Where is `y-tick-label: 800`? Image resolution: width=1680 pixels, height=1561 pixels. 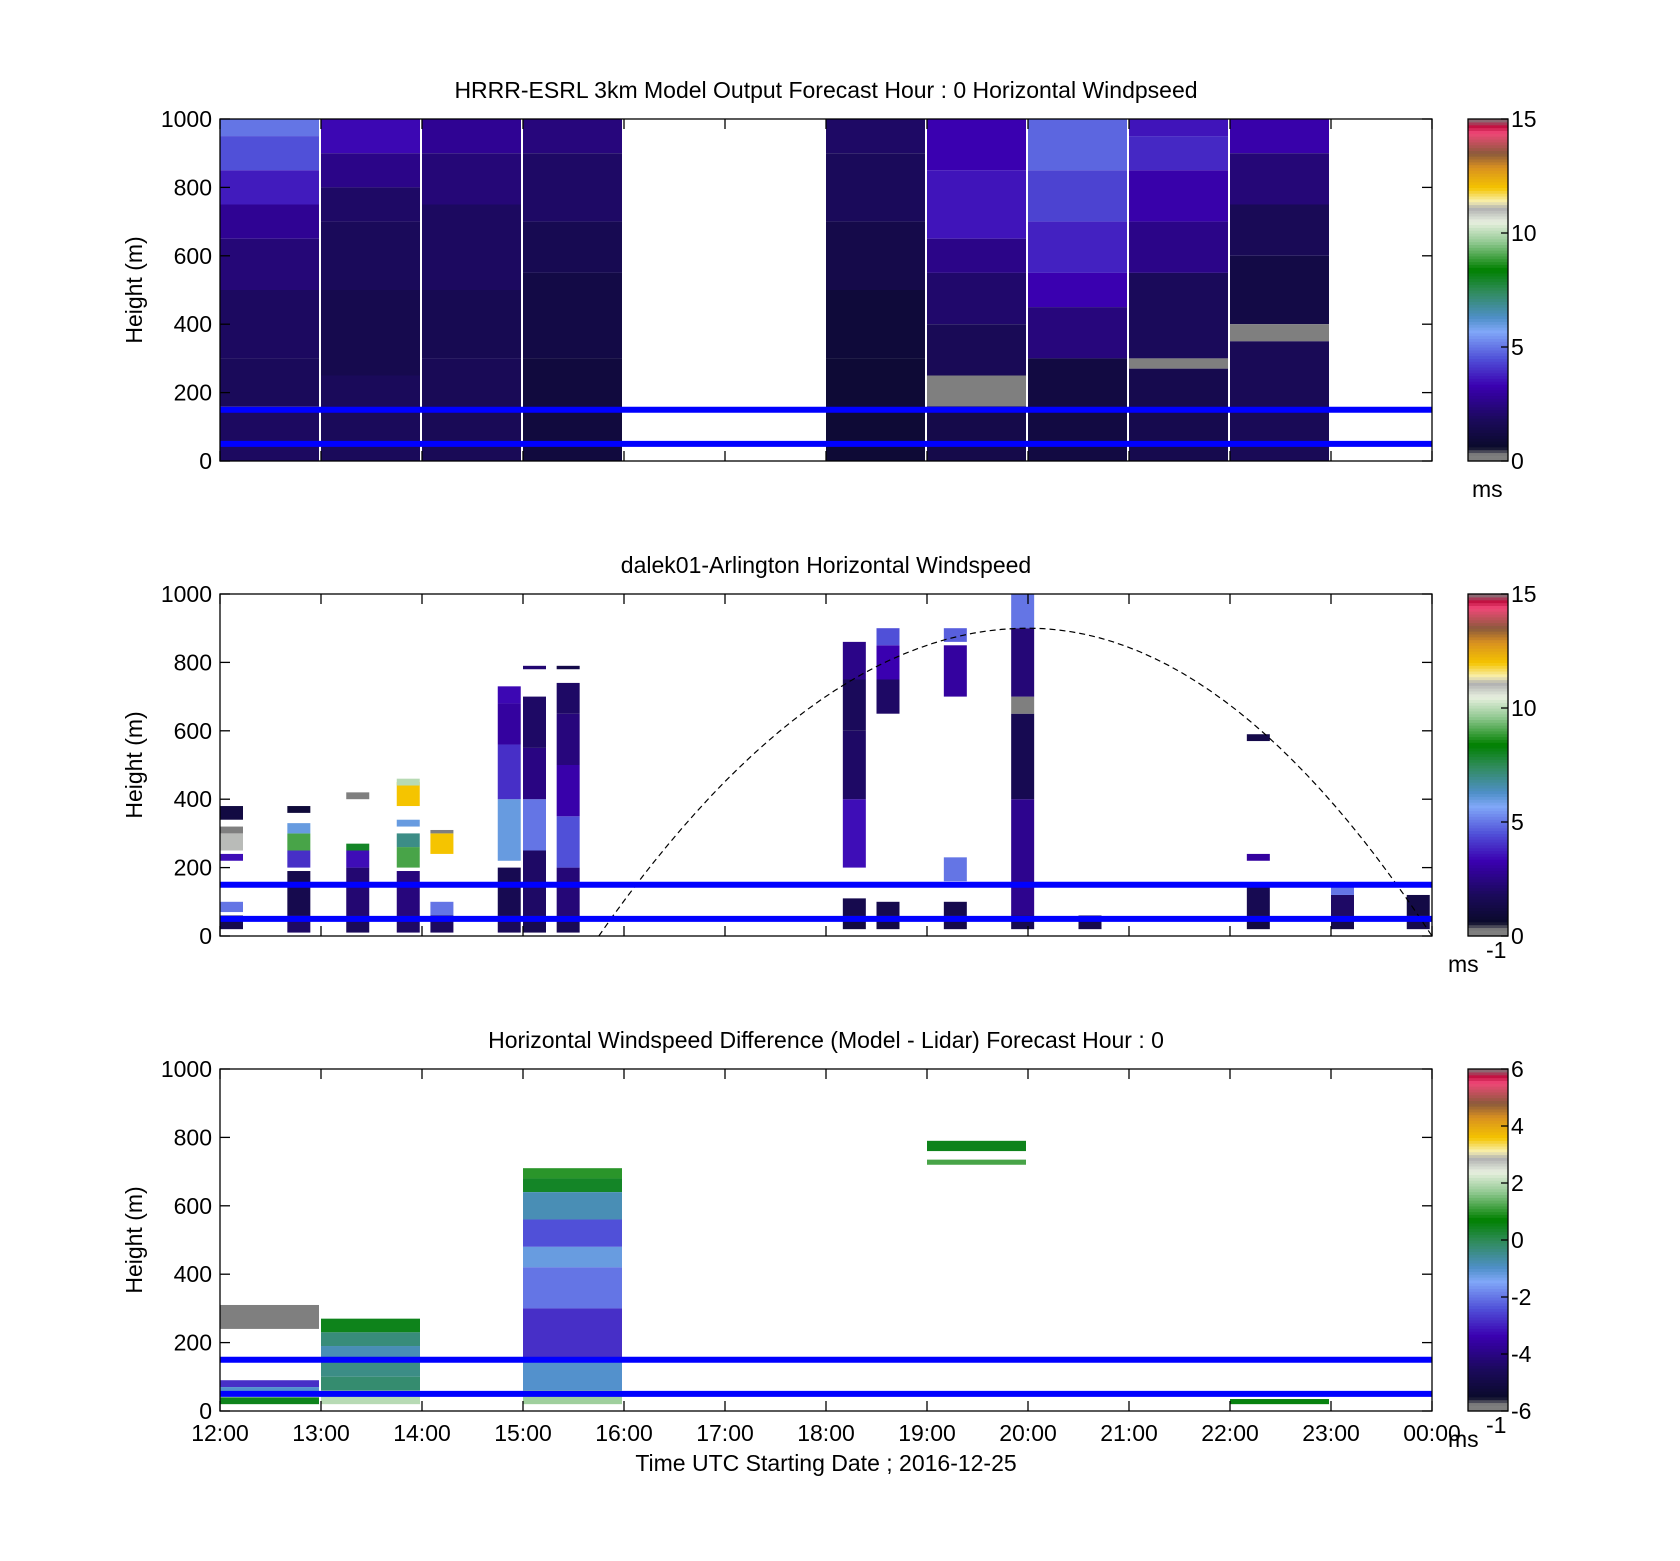
y-tick-label: 800 is located at coordinates (193, 187).